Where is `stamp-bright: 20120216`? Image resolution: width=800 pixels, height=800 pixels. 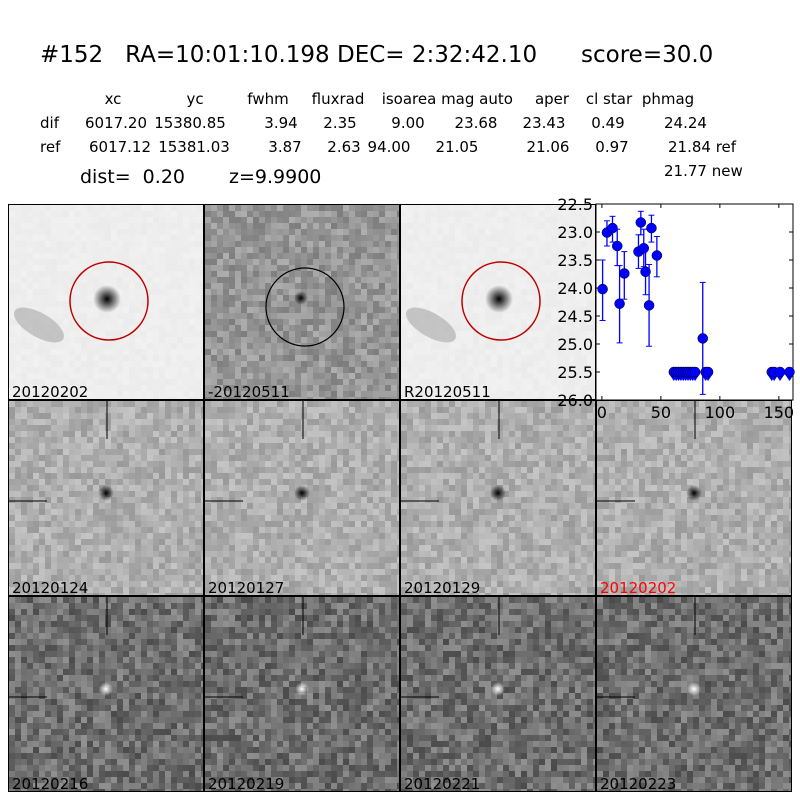
stamp-bright: 20120216 is located at coordinates (106, 694).